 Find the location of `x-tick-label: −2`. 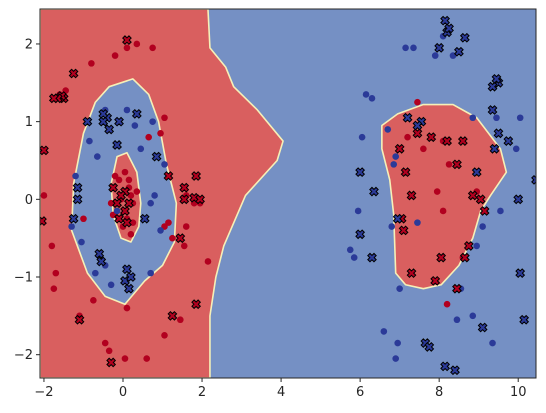

x-tick-label: −2 is located at coordinates (43, 392).